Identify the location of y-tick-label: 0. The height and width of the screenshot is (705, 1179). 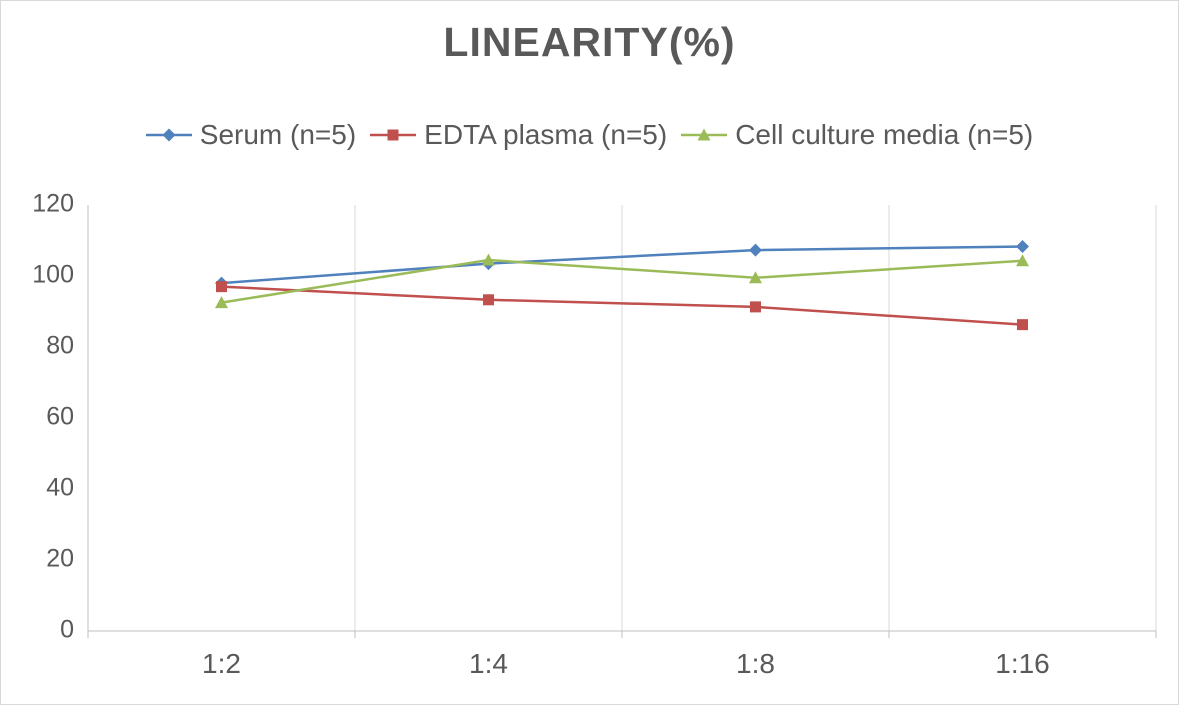
(67, 630).